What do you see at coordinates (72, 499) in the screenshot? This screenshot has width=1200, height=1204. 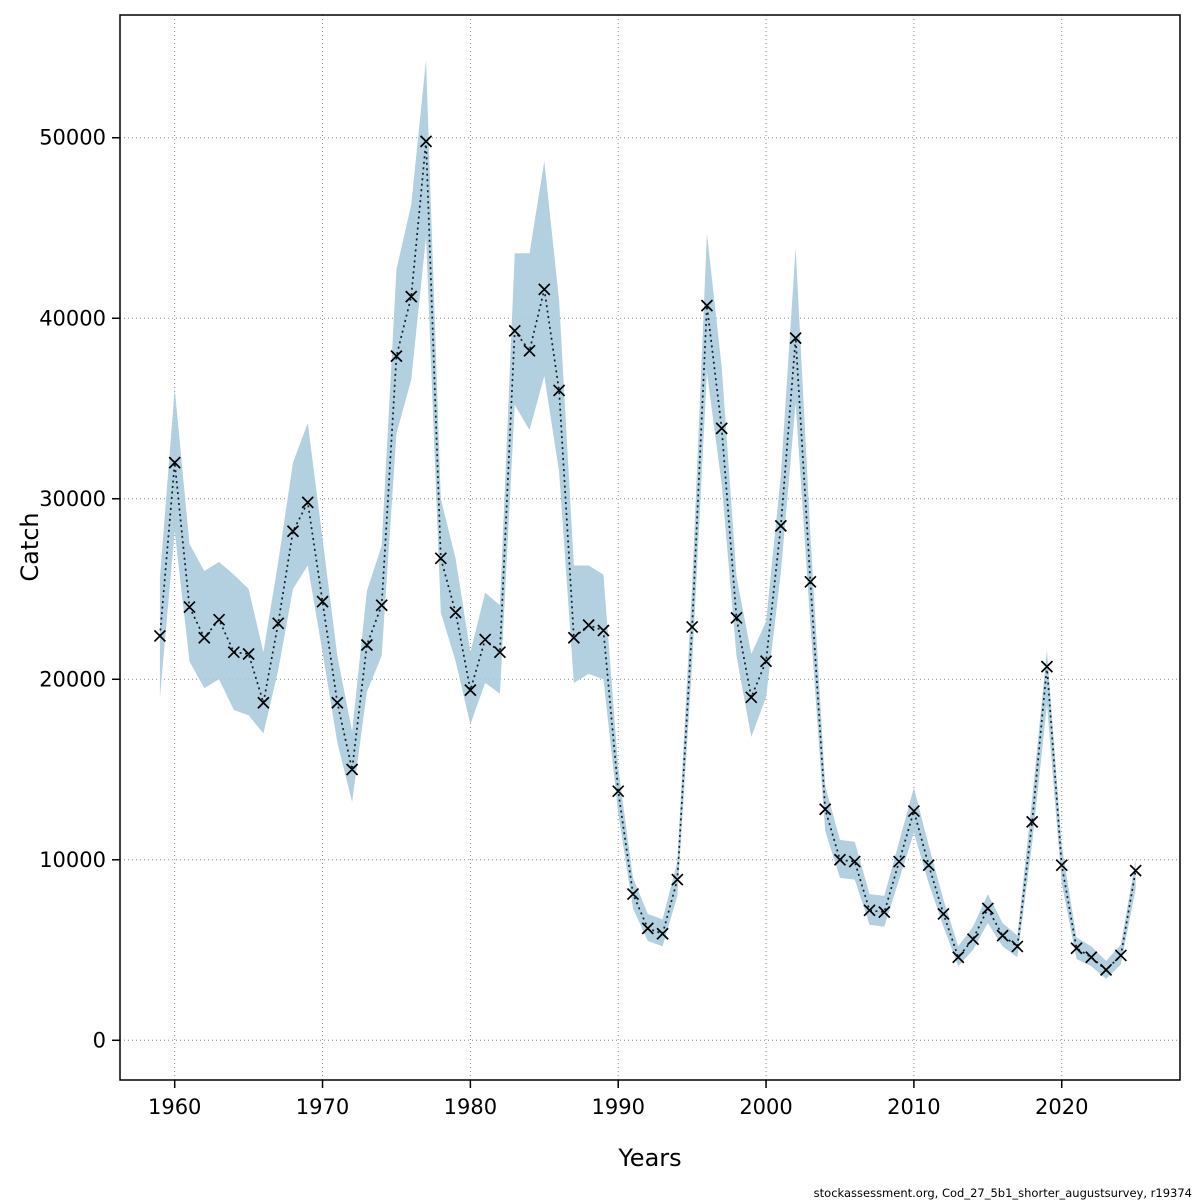 I see `y-axis-tick-label: 30000` at bounding box center [72, 499].